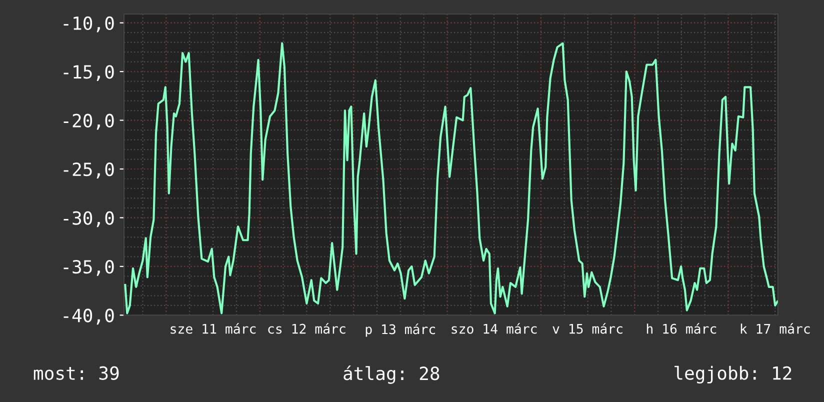 This screenshot has width=824, height=402. Describe the element at coordinates (89, 122) in the screenshot. I see `y-tick-label: -20,0` at that location.